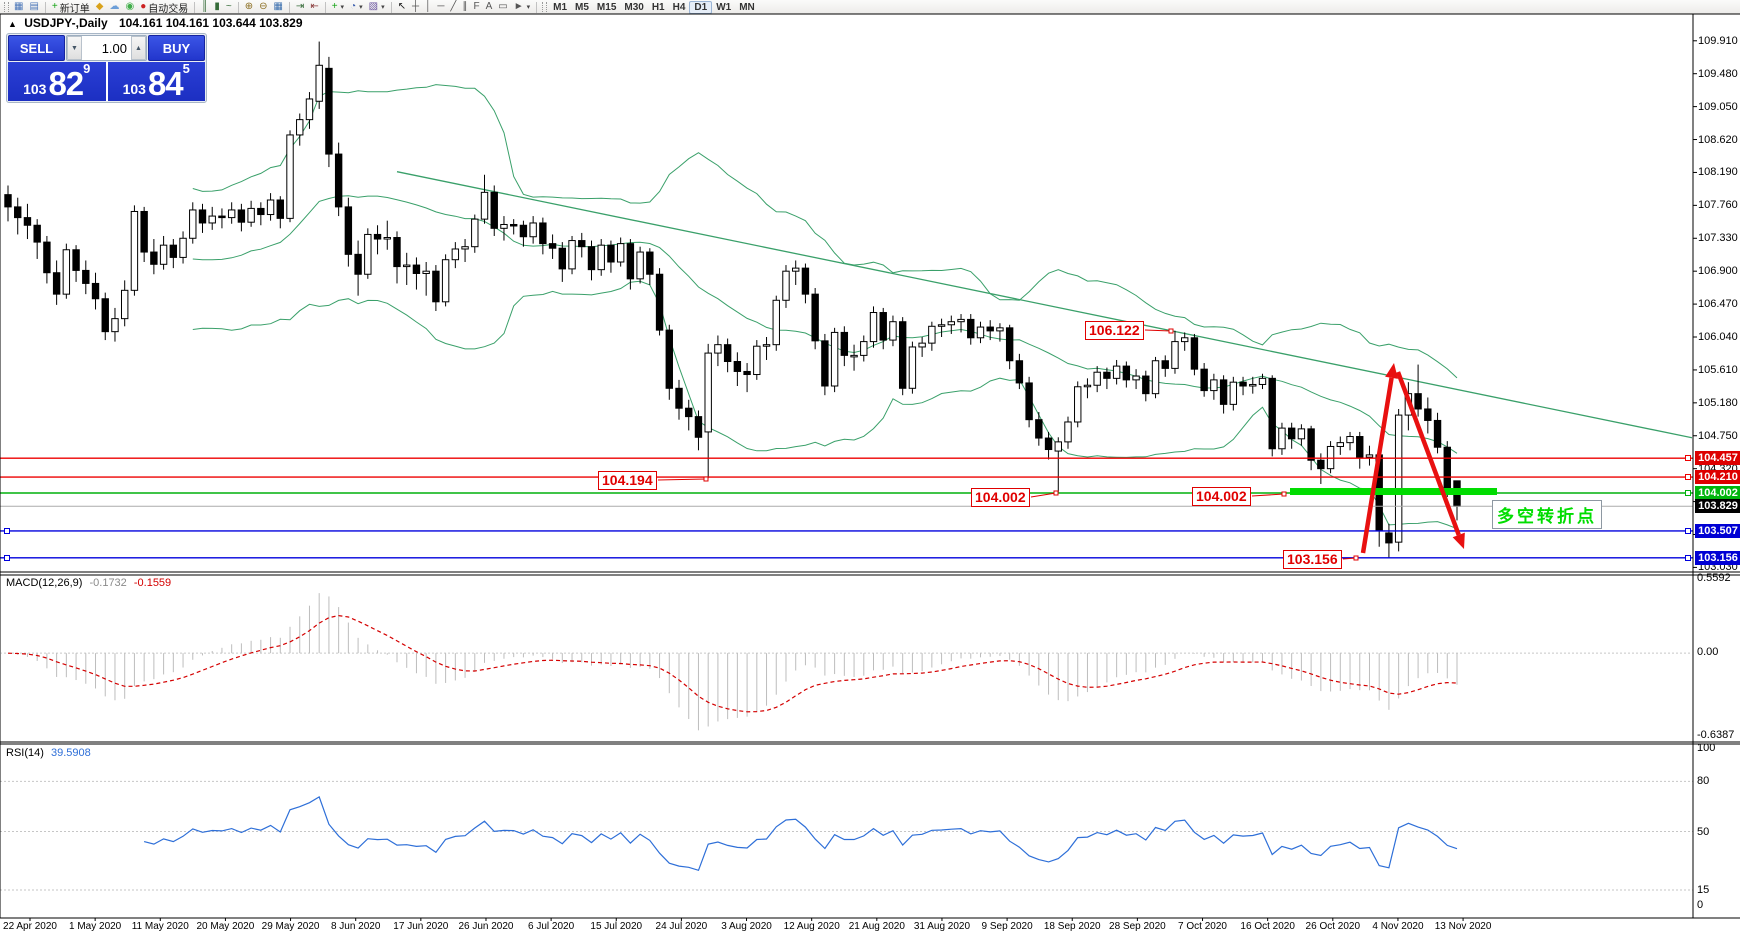 Image resolution: width=1740 pixels, height=938 pixels. I want to click on buy-button: BUY, so click(176, 48).